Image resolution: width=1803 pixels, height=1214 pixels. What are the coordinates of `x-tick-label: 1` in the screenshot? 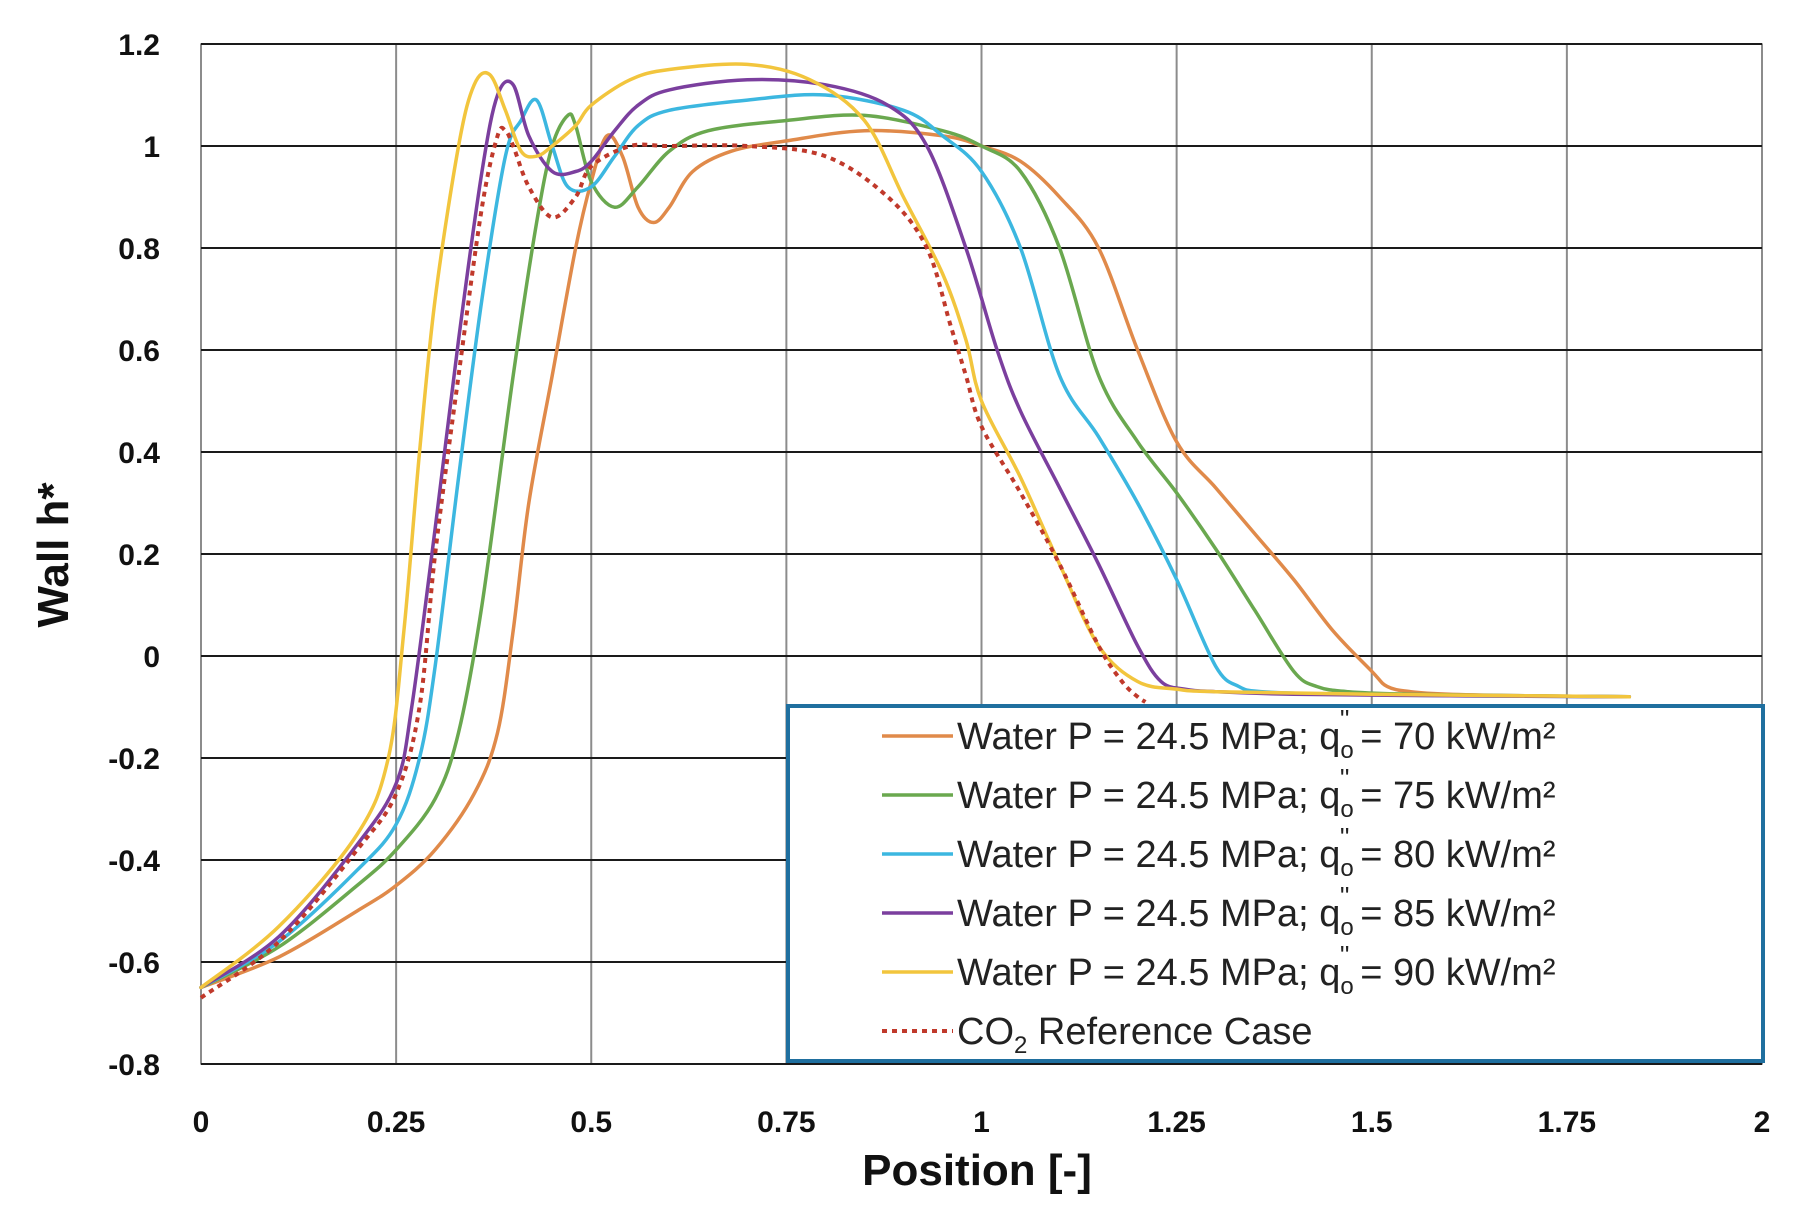 It's located at (981, 1122).